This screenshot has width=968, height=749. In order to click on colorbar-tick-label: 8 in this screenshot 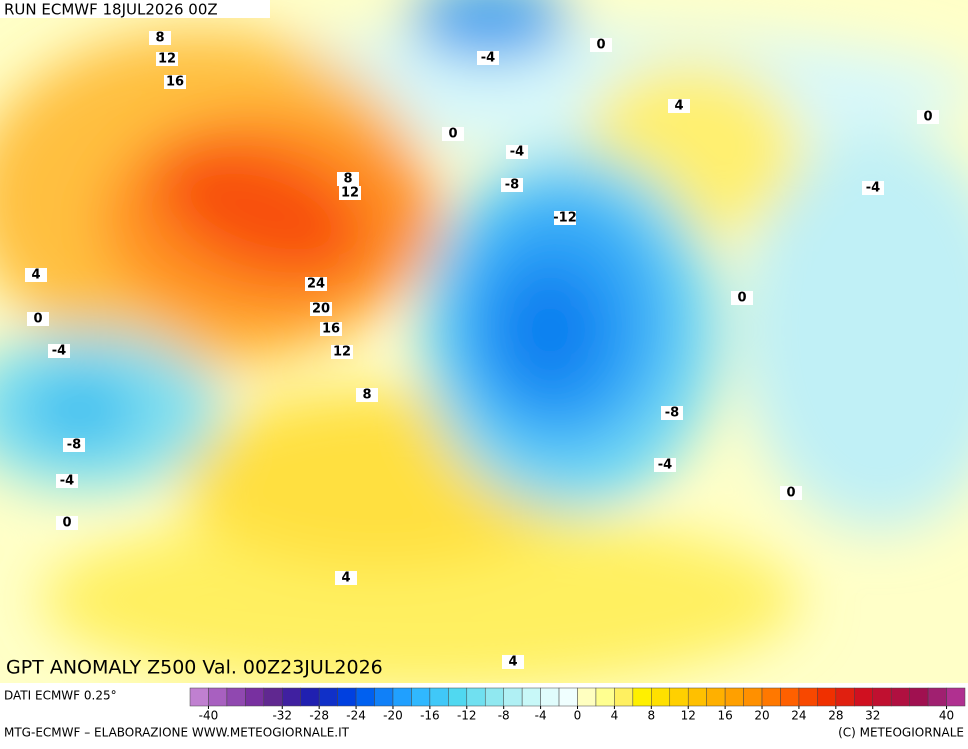, I will do `click(651, 716)`.